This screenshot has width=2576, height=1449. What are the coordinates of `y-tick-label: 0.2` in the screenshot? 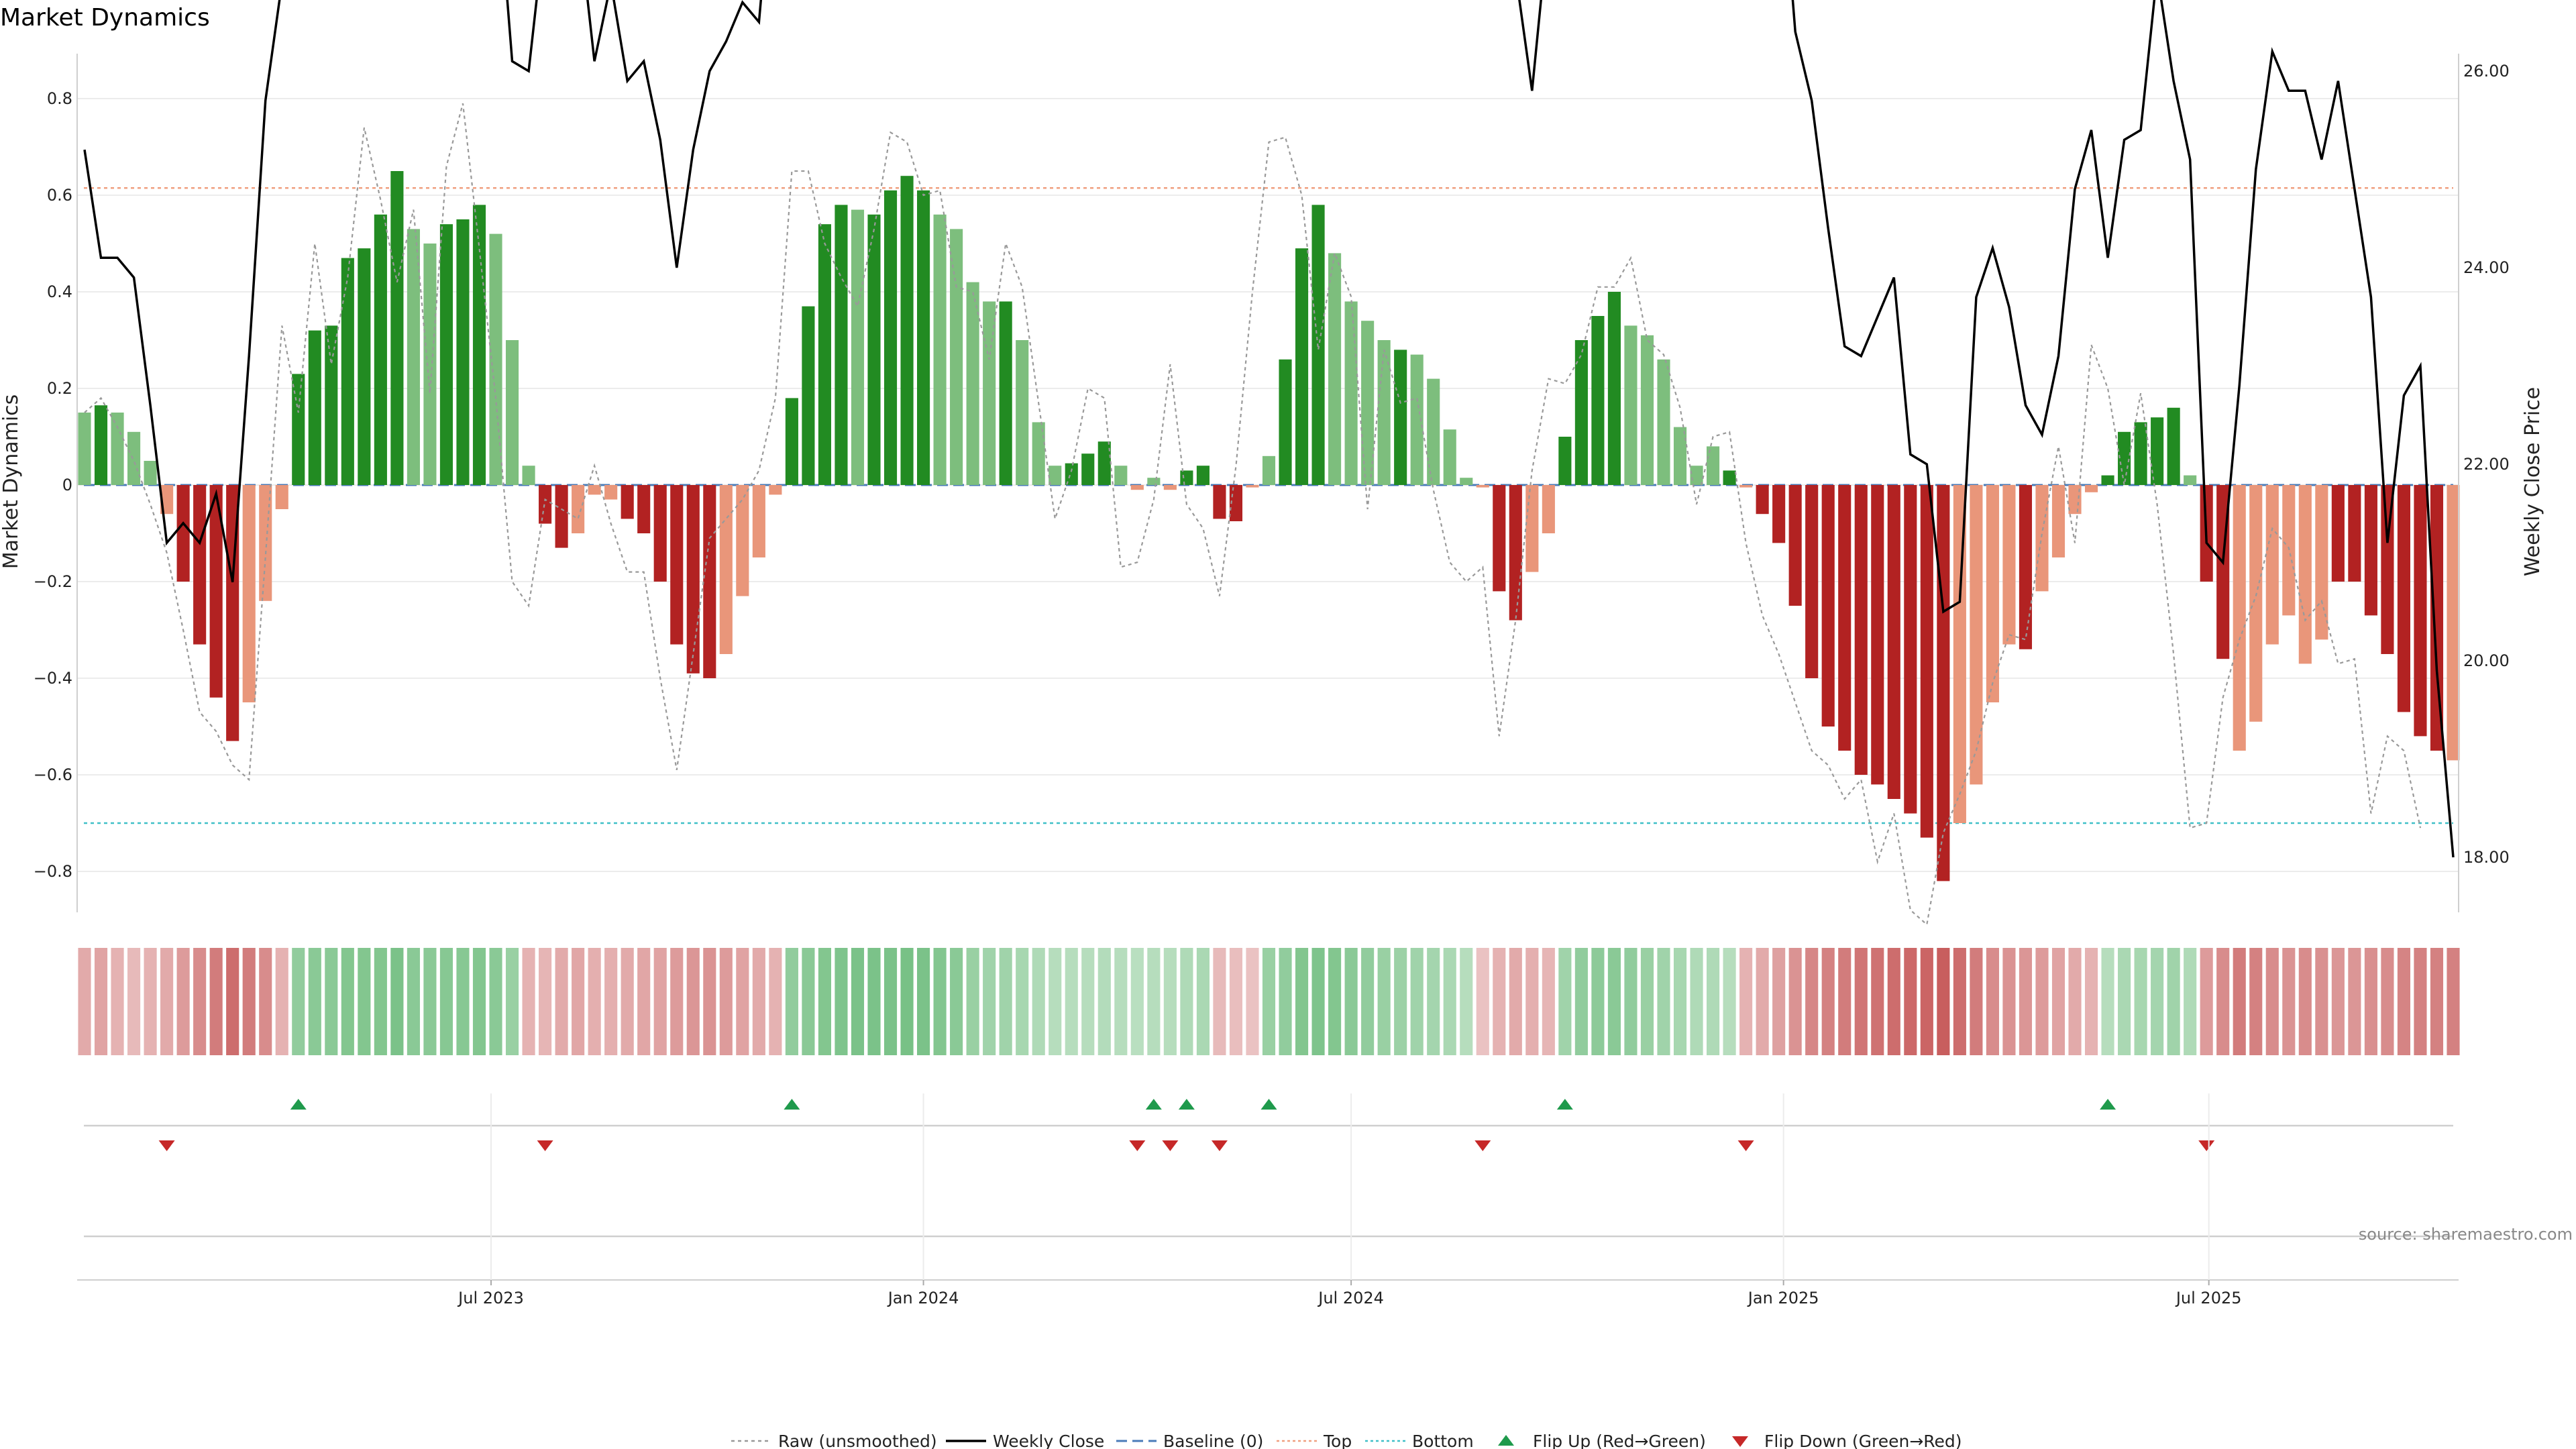 It's located at (59, 388).